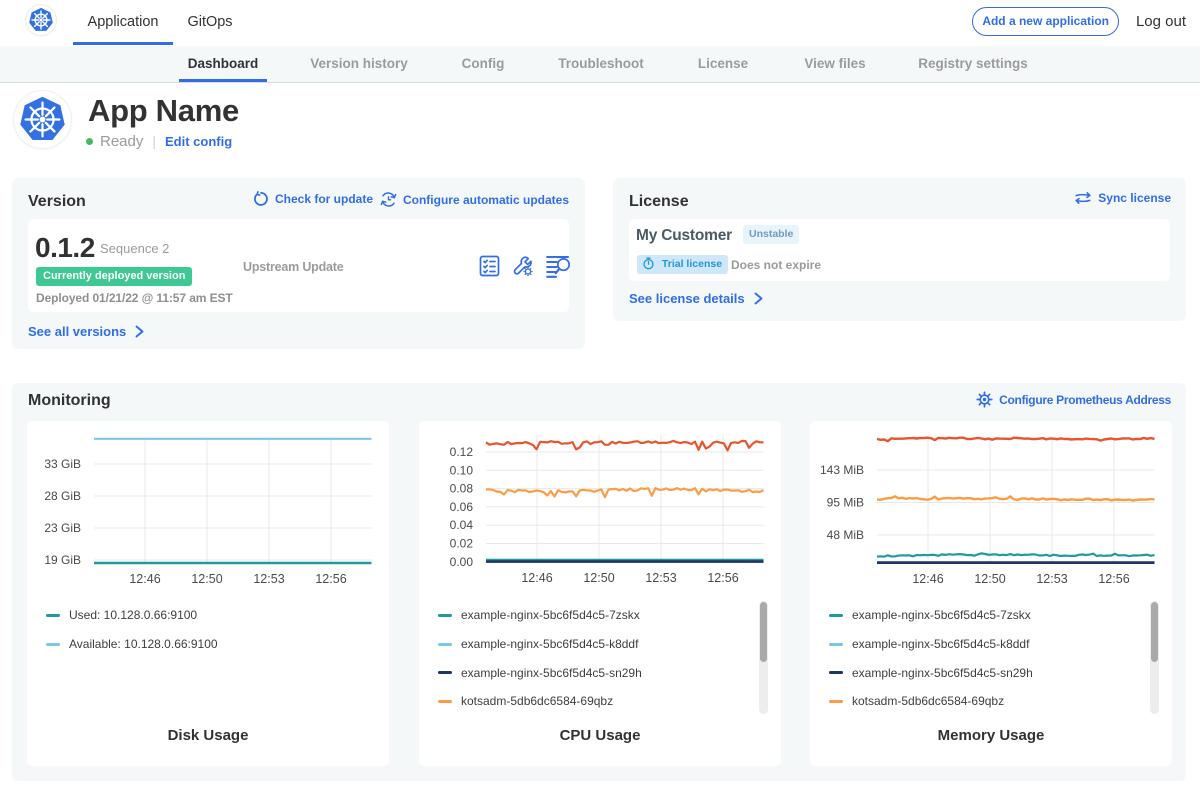  What do you see at coordinates (462, 544) in the screenshot?
I see `svg-text: 0.02` at bounding box center [462, 544].